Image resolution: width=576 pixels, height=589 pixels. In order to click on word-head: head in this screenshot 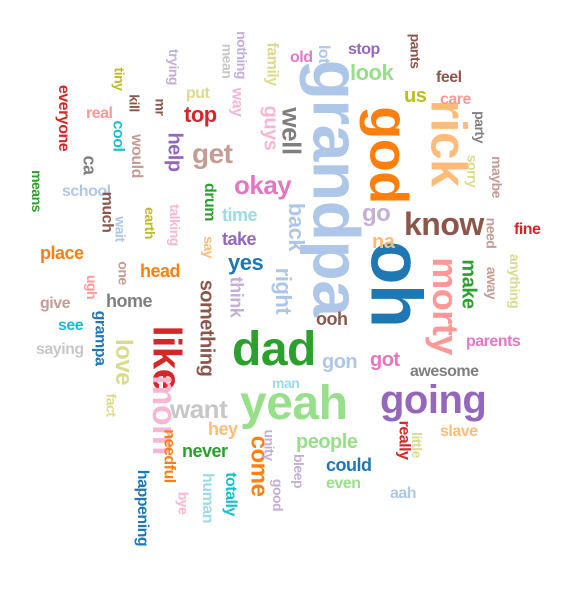, I will do `click(160, 271)`.